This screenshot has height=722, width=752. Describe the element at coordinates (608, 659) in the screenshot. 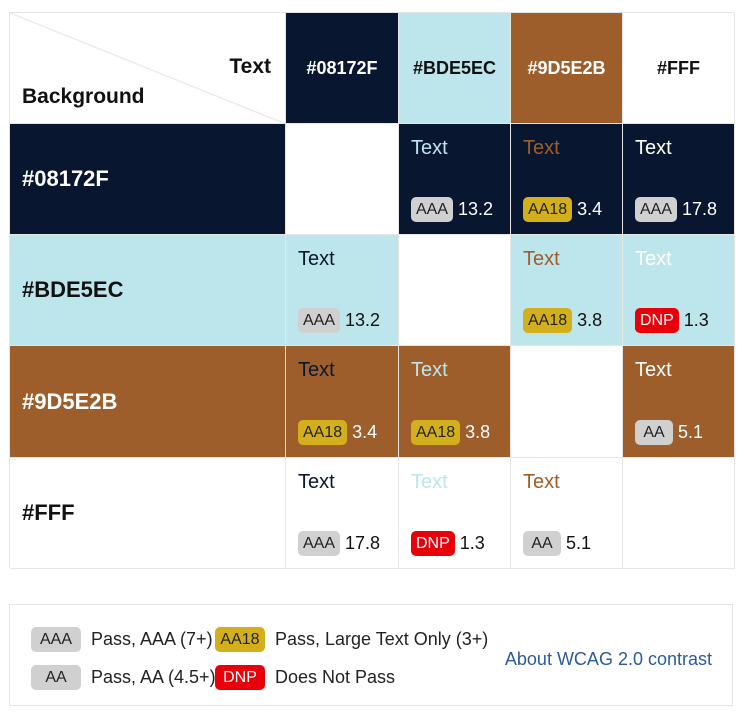

I see `wcag-about-link: About WCAG 2.0 contrast` at that location.